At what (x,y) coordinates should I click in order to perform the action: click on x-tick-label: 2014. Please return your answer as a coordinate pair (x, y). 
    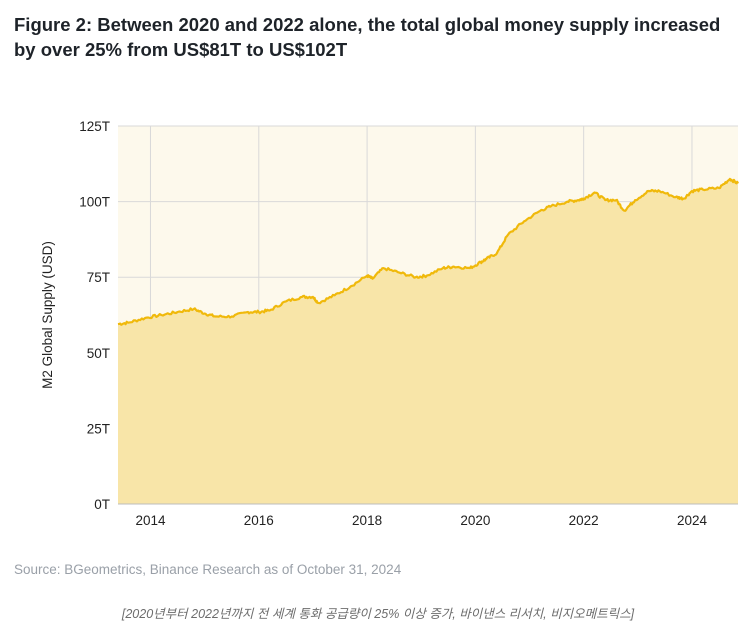
    Looking at the image, I should click on (150, 520).